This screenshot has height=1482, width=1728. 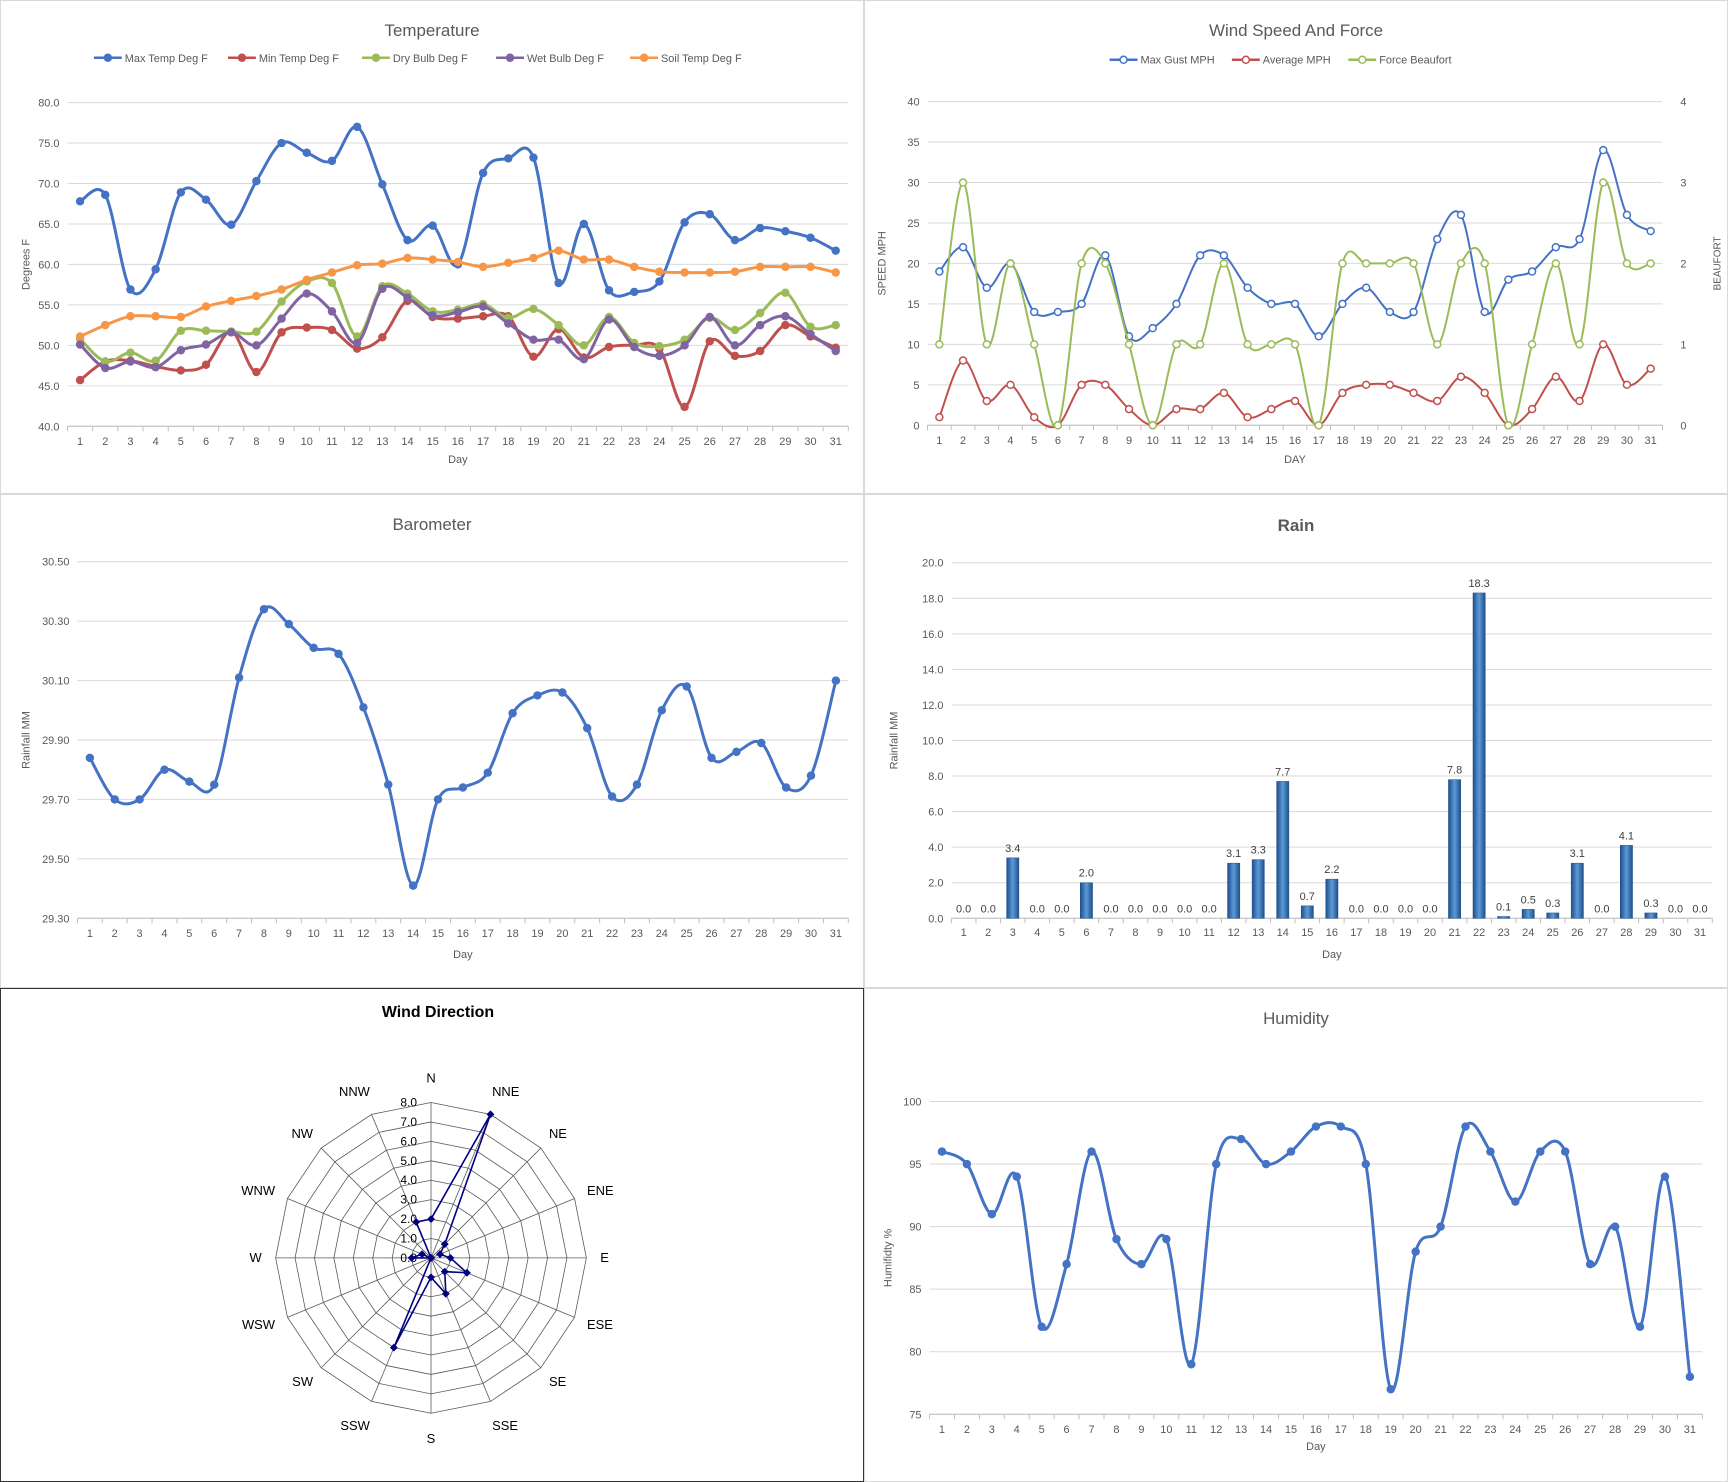 What do you see at coordinates (55, 800) in the screenshot?
I see `y-tick-label: 29.70` at bounding box center [55, 800].